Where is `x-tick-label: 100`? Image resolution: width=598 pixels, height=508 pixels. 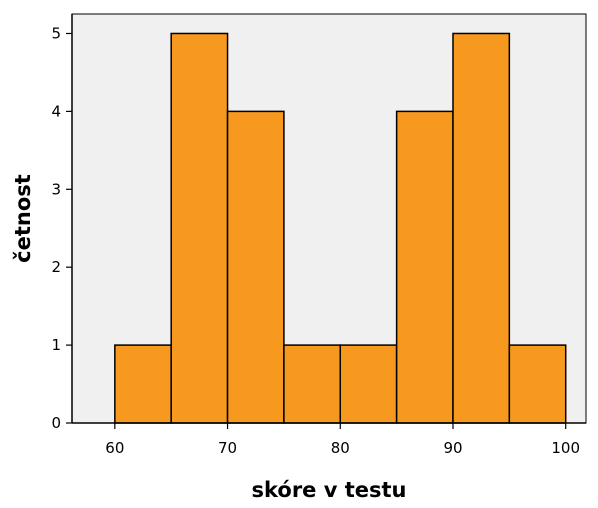 x-tick-label: 100 is located at coordinates (565, 448).